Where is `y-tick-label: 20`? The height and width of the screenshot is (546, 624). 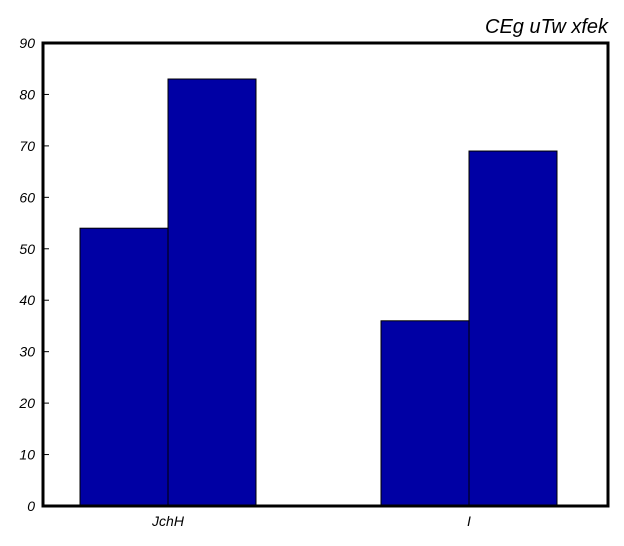
y-tick-label: 20 is located at coordinates (26, 403).